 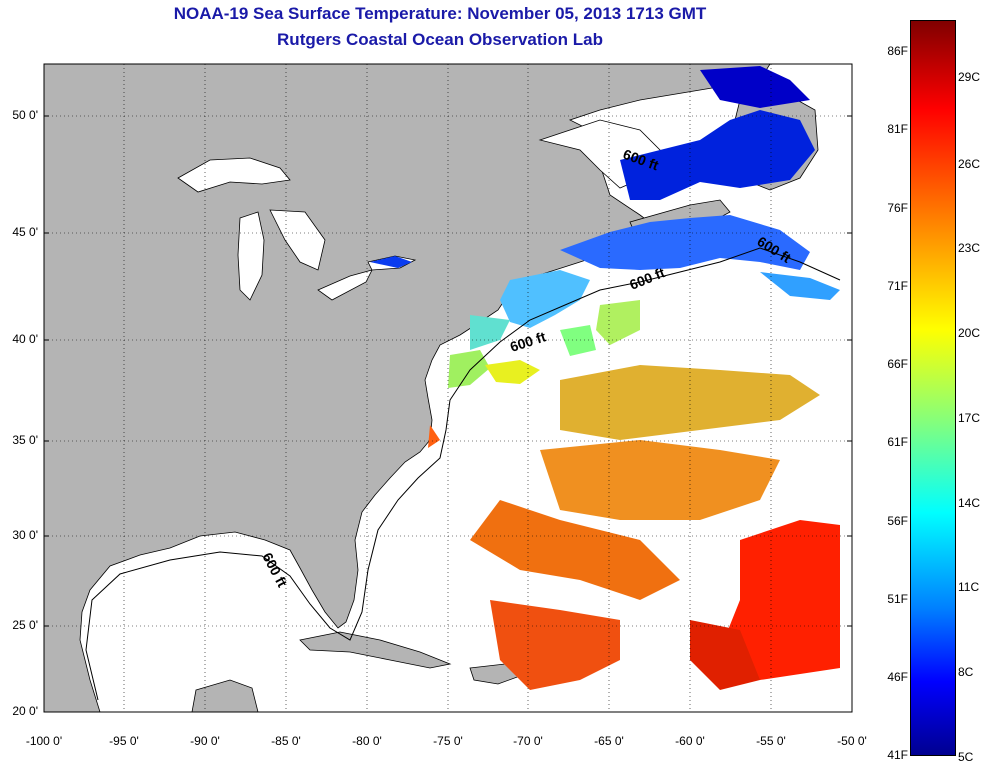 I want to click on lat-label-40: 40 0', so click(x=25, y=339).